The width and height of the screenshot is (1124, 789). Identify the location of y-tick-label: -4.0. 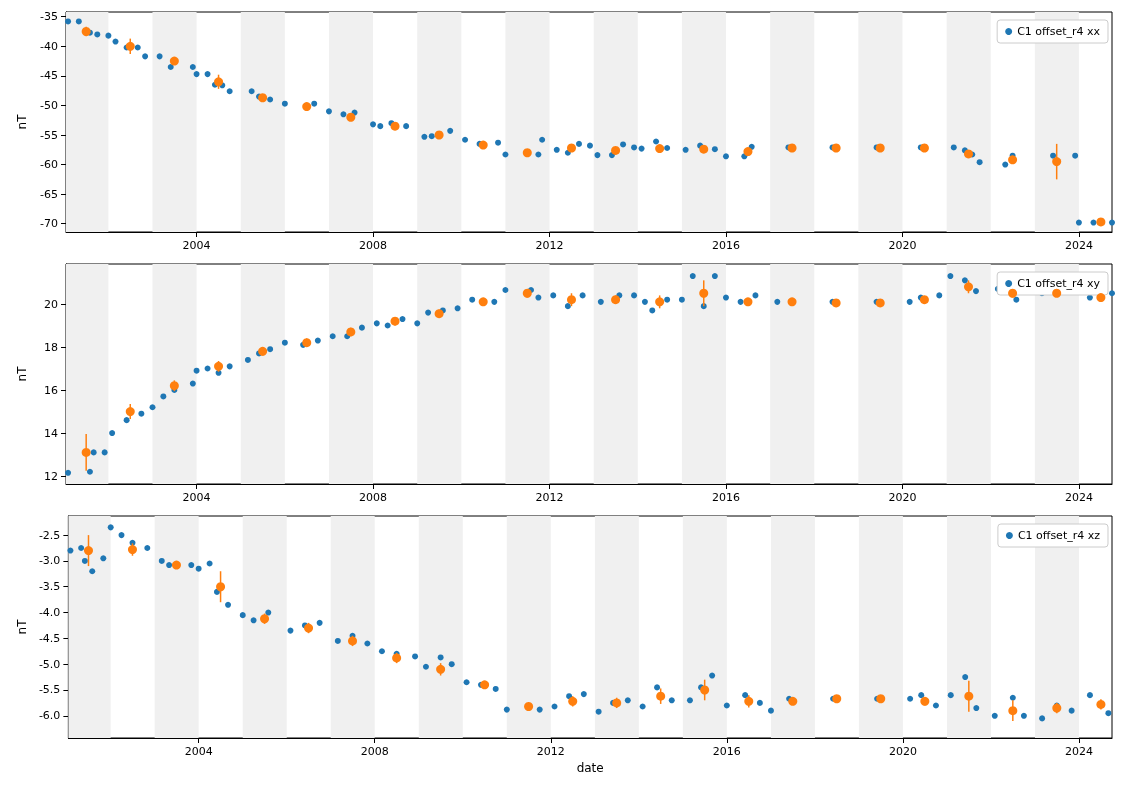
(49, 613).